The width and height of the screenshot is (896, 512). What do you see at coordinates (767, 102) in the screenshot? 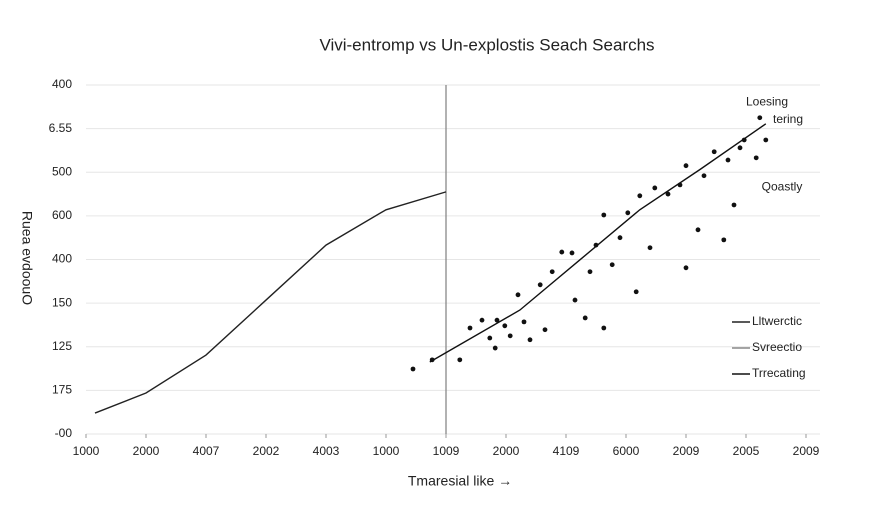
I see `annotation: Loesing` at bounding box center [767, 102].